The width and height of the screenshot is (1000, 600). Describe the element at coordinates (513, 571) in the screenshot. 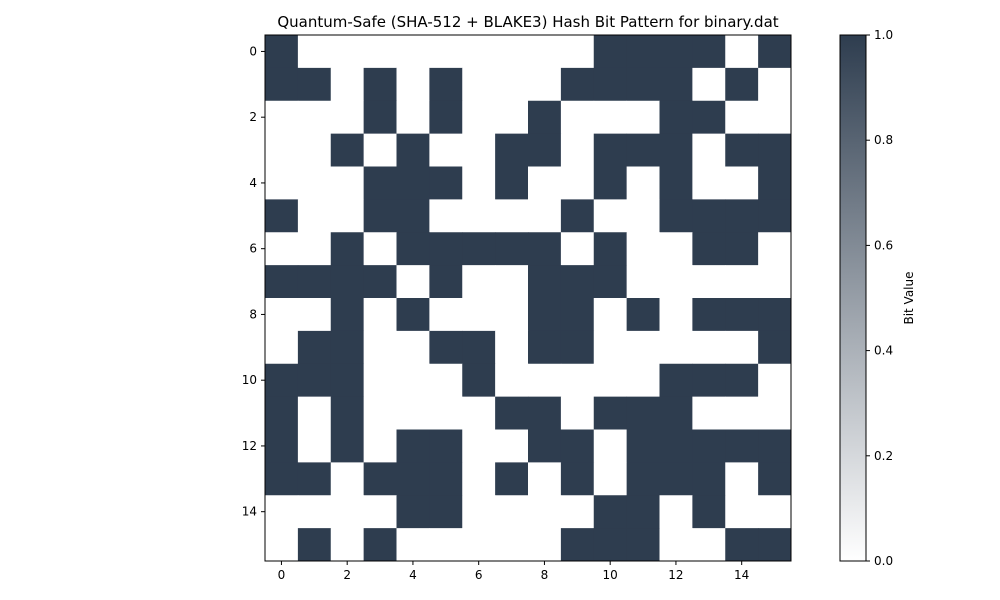

I see `x-axis-ticks: 0 2 4 6 8 10 12 14` at that location.